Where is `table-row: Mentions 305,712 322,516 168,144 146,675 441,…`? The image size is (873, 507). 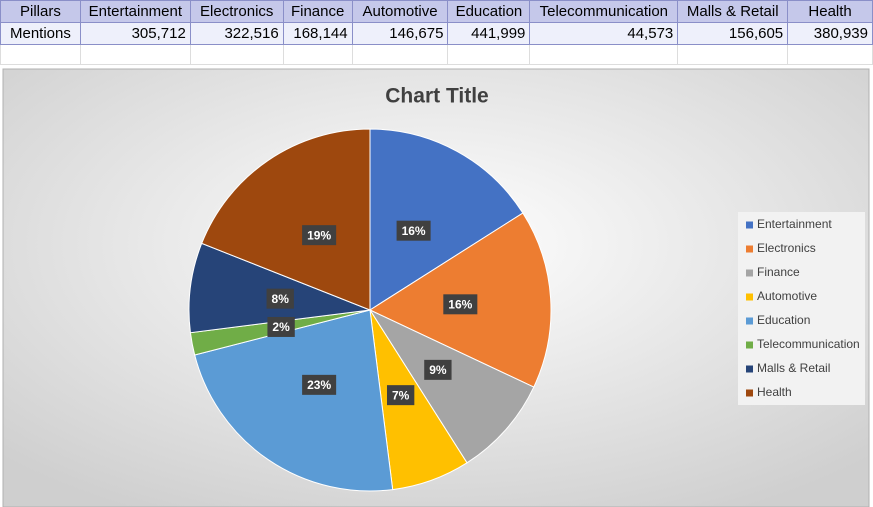 table-row: Mentions 305,712 322,516 168,144 146,675 441,… is located at coordinates (436, 33).